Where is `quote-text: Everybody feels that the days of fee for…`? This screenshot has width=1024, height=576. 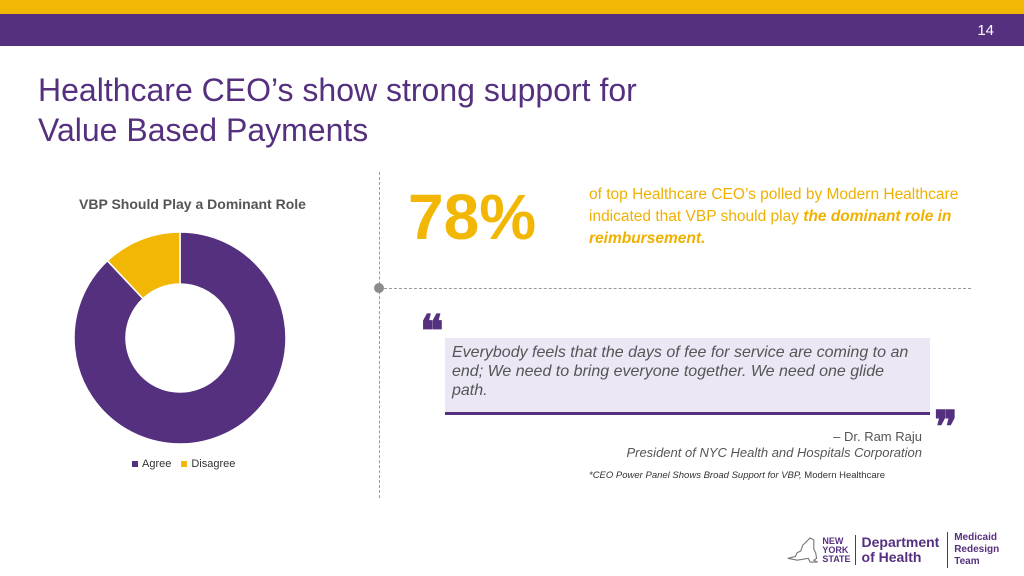 quote-text: Everybody feels that the days of fee for… is located at coordinates (680, 371).